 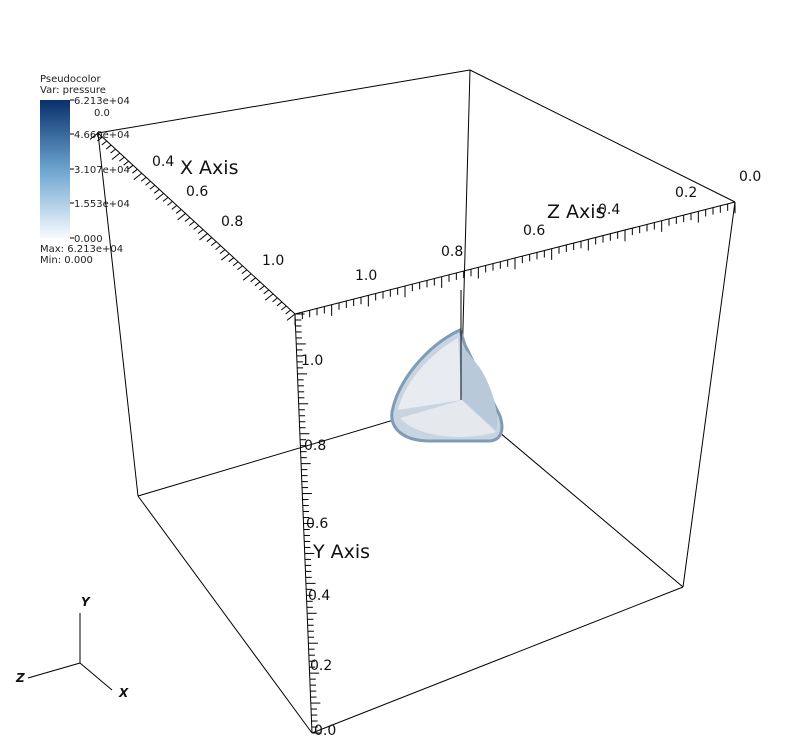 What do you see at coordinates (66, 260) in the screenshot?
I see `legend-min: Min: 0.000` at bounding box center [66, 260].